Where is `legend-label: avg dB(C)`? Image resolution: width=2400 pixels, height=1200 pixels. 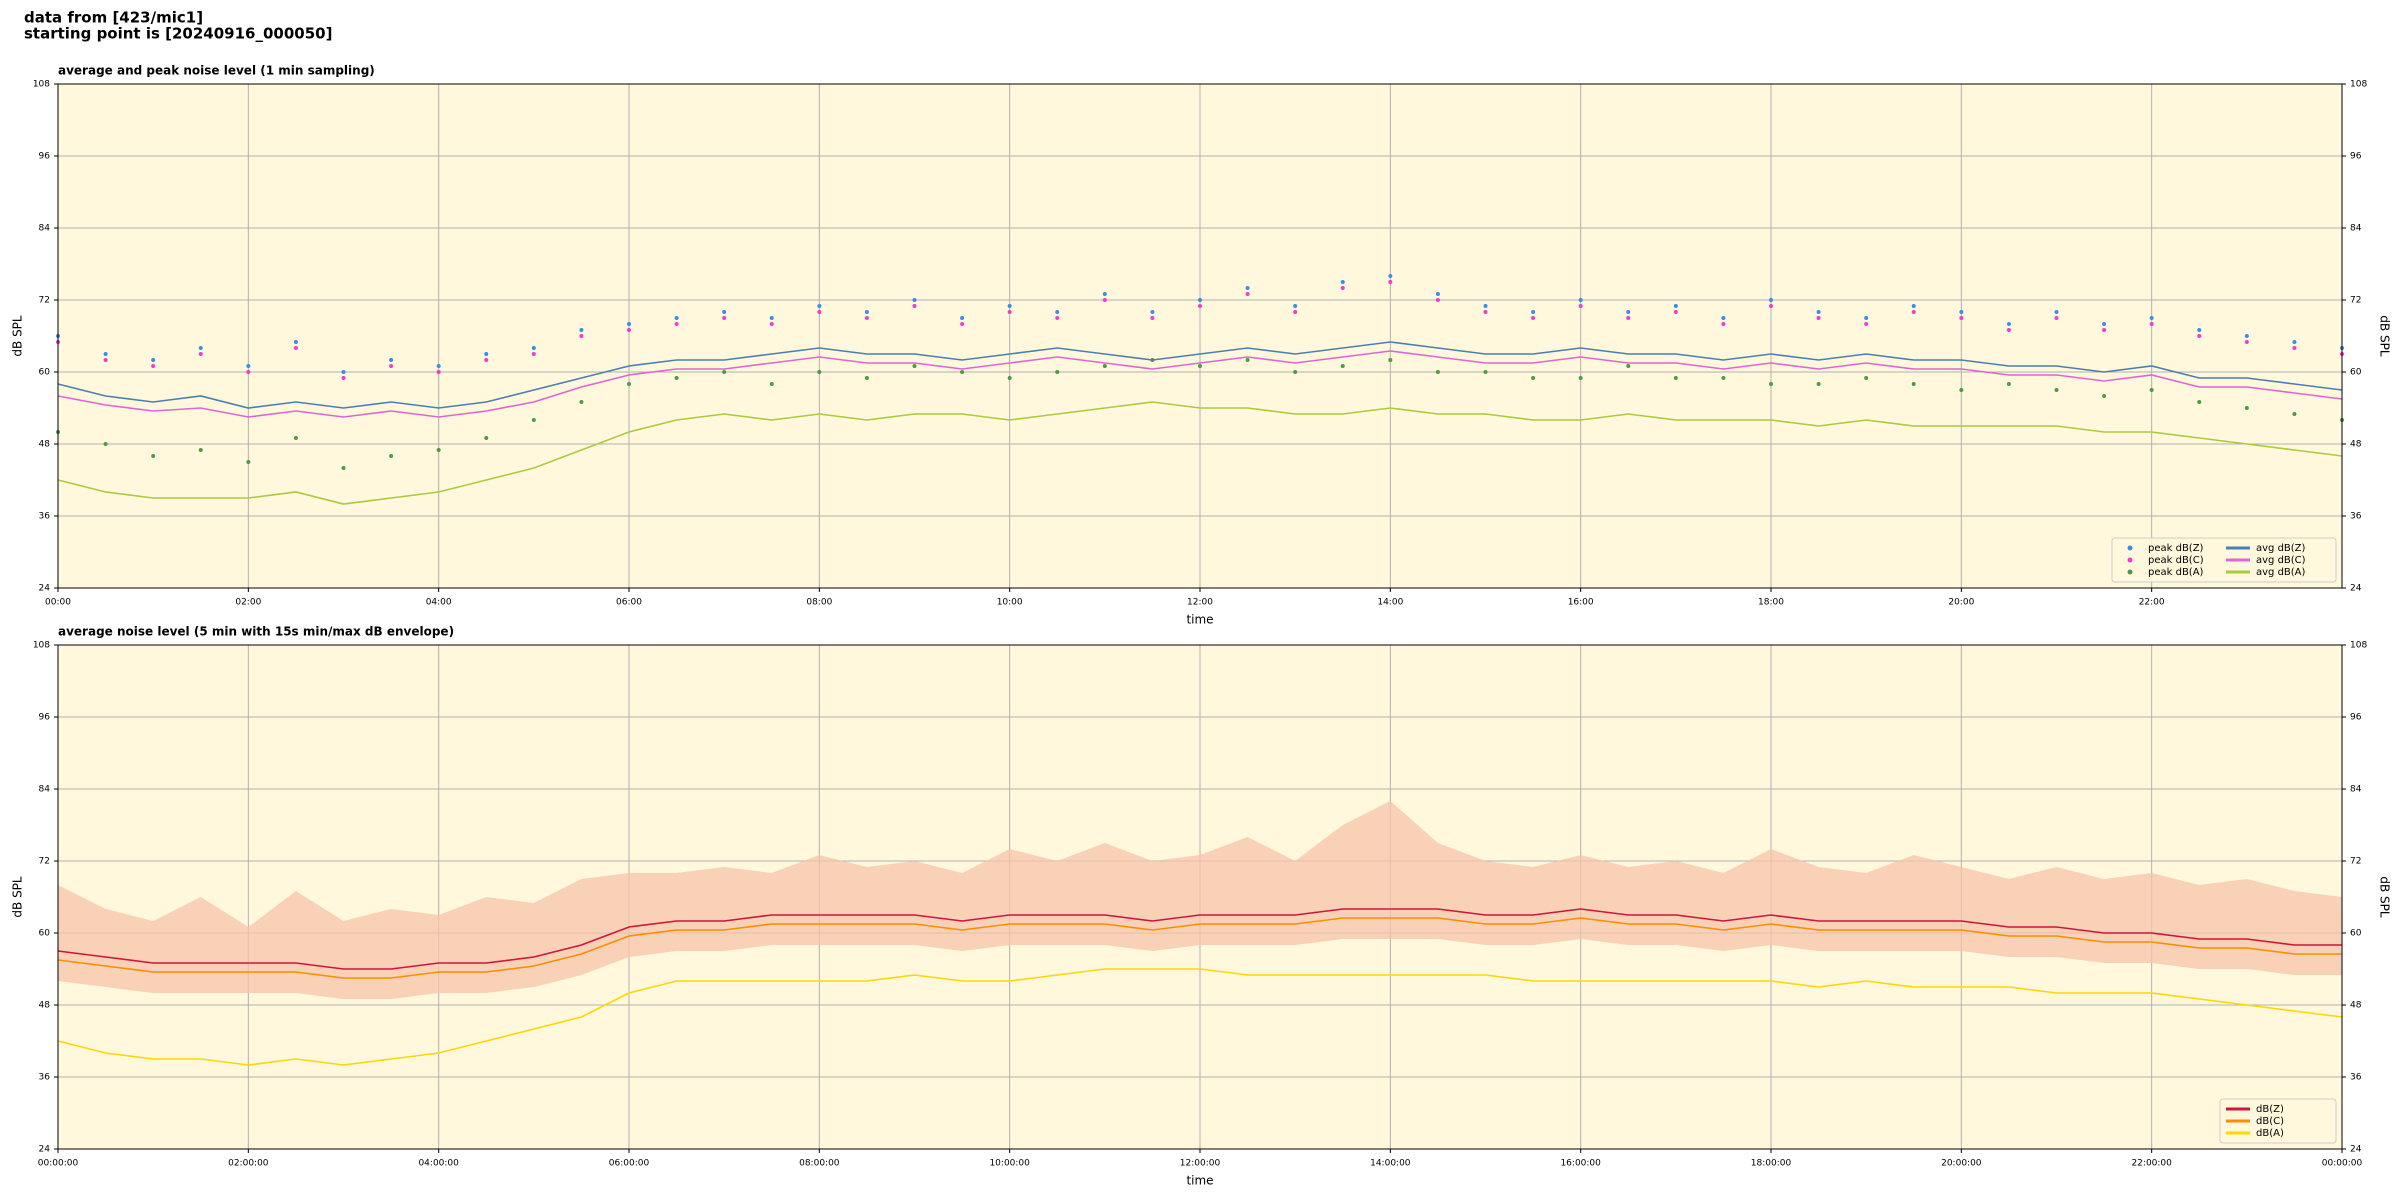
legend-label: avg dB(C) is located at coordinates (2281, 560).